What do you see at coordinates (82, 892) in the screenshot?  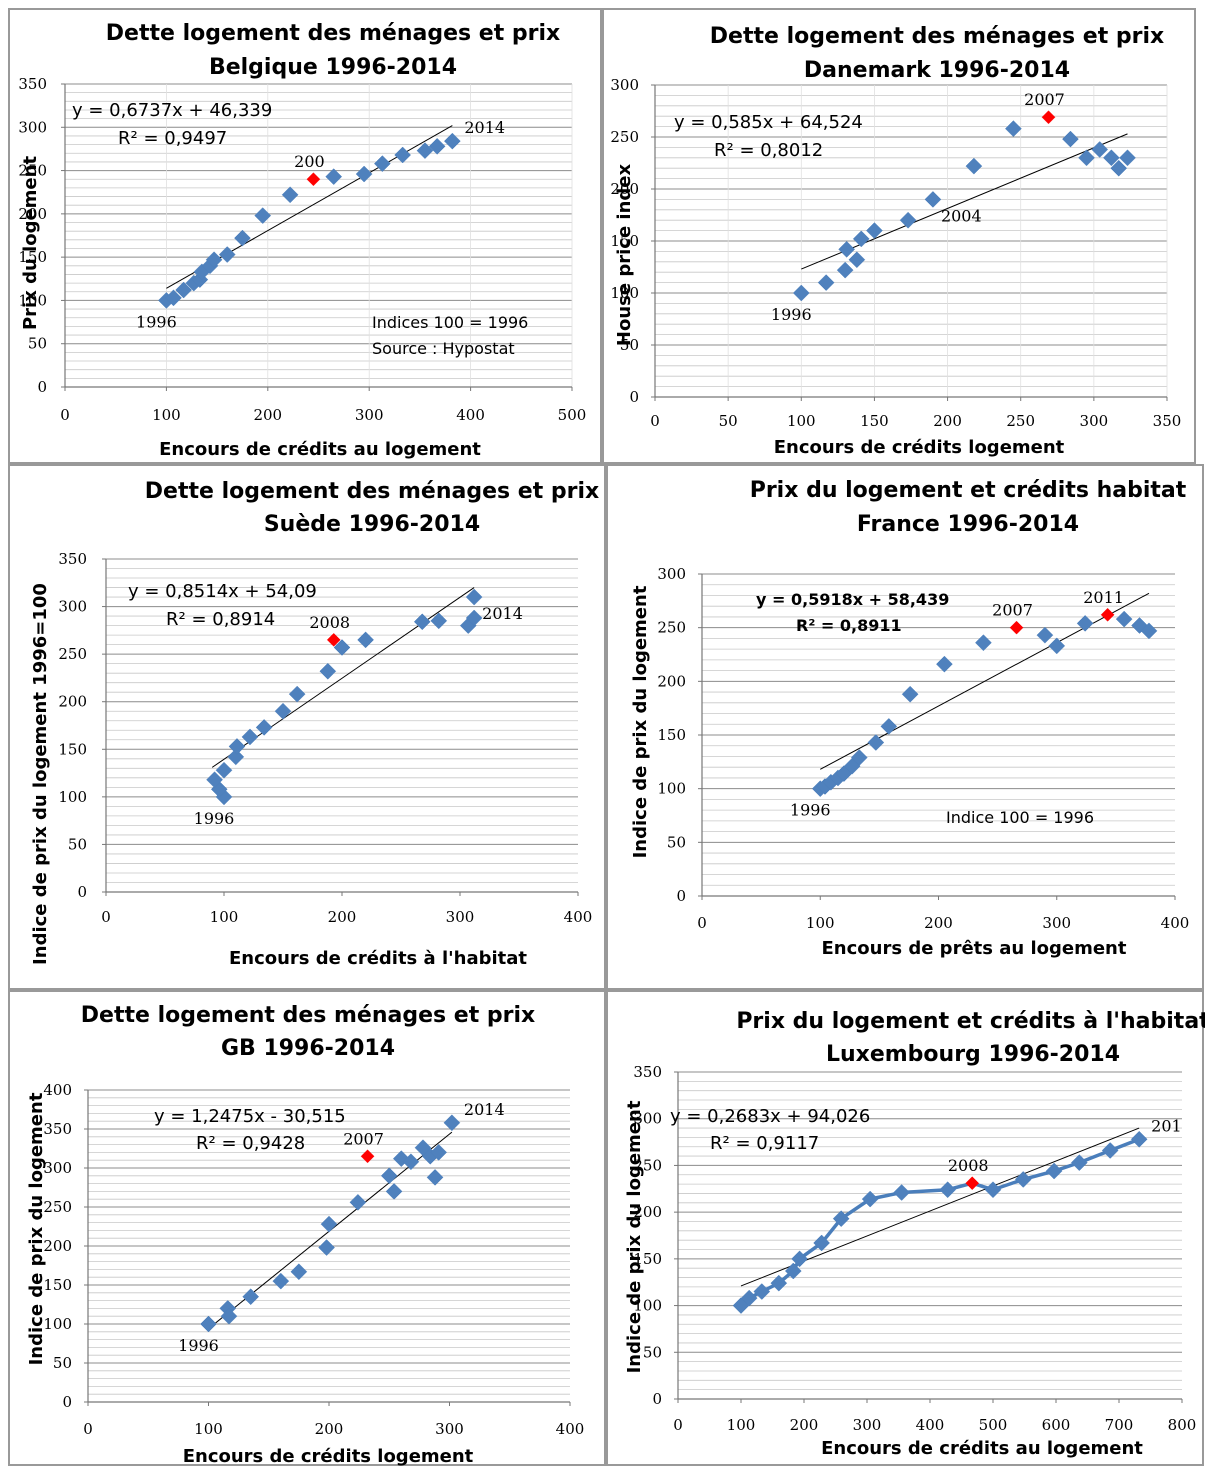 I see `y-tick-label: 0` at bounding box center [82, 892].